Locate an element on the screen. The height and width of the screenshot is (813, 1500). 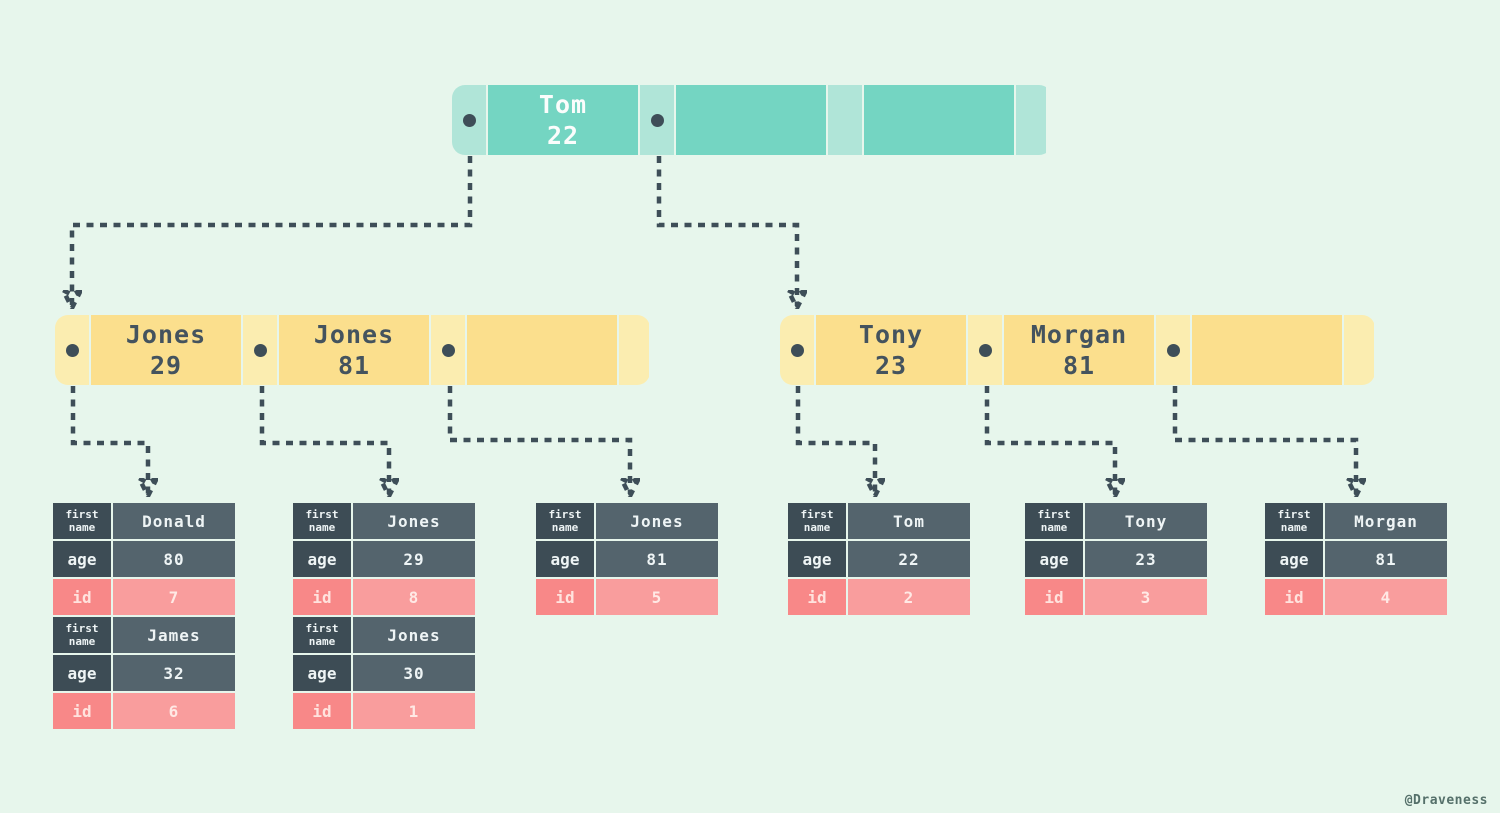
record-table-4: first name Tom age 22 id 2 is located at coordinates (879, 559).